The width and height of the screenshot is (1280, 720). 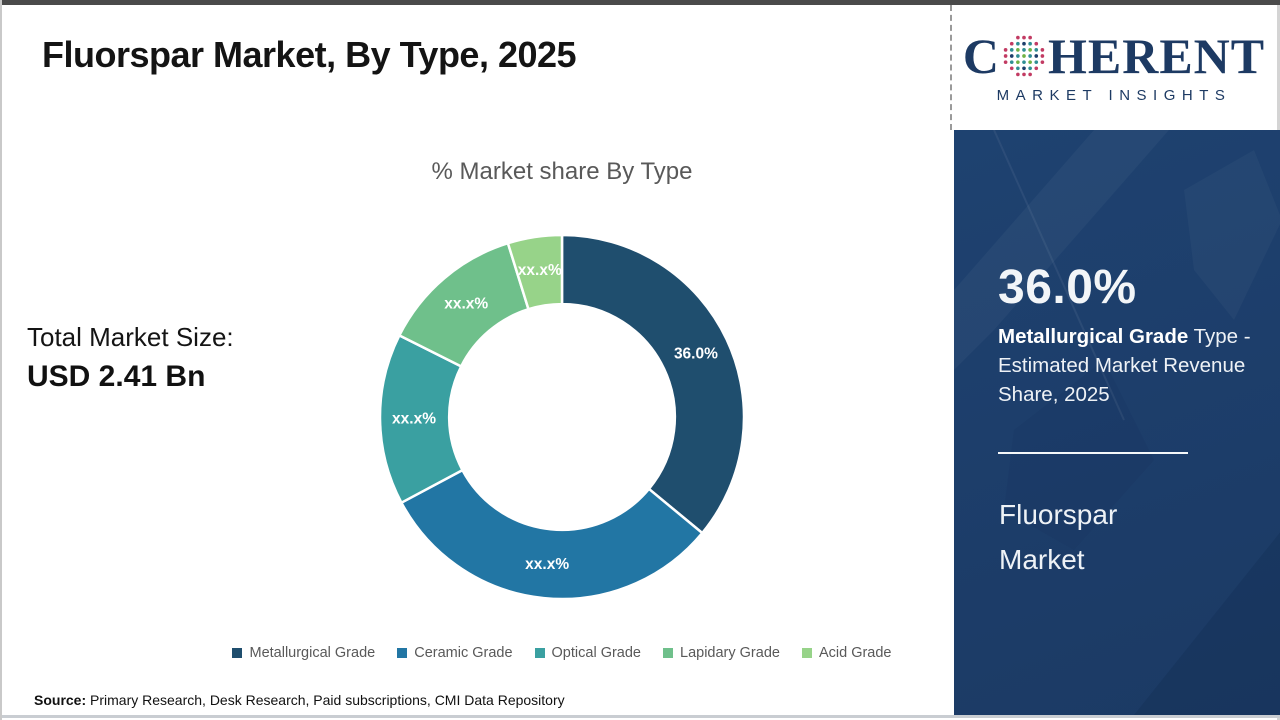 I want to click on donut-slice-acid-grade, so click(x=535, y=272).